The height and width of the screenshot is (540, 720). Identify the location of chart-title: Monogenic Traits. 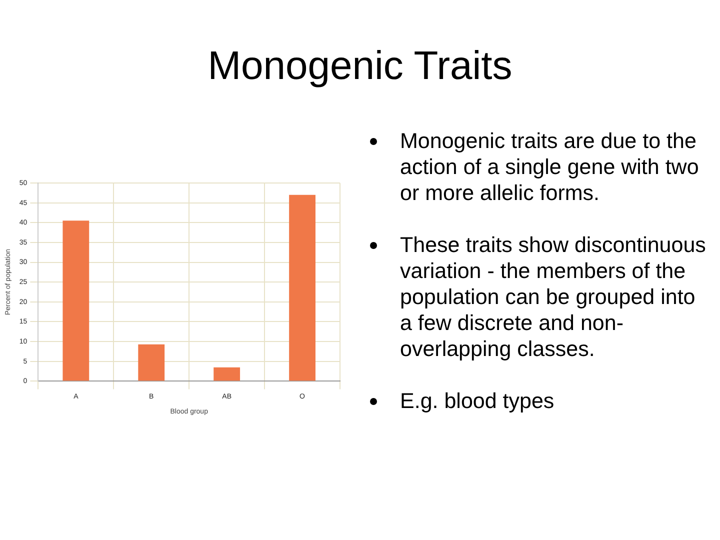
(360, 66).